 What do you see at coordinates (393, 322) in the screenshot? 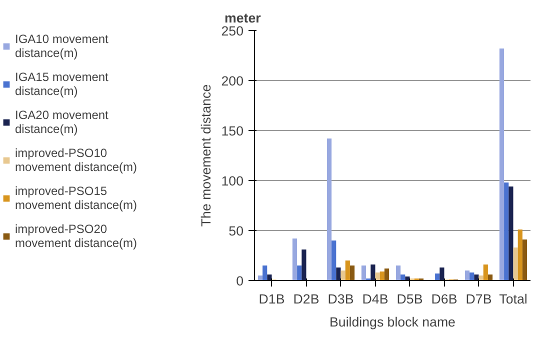
I see `x-axis-title: Buildings block name` at bounding box center [393, 322].